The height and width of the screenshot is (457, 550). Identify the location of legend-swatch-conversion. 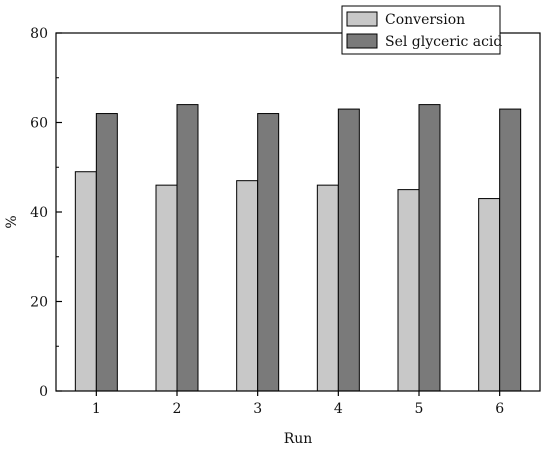
(362, 19).